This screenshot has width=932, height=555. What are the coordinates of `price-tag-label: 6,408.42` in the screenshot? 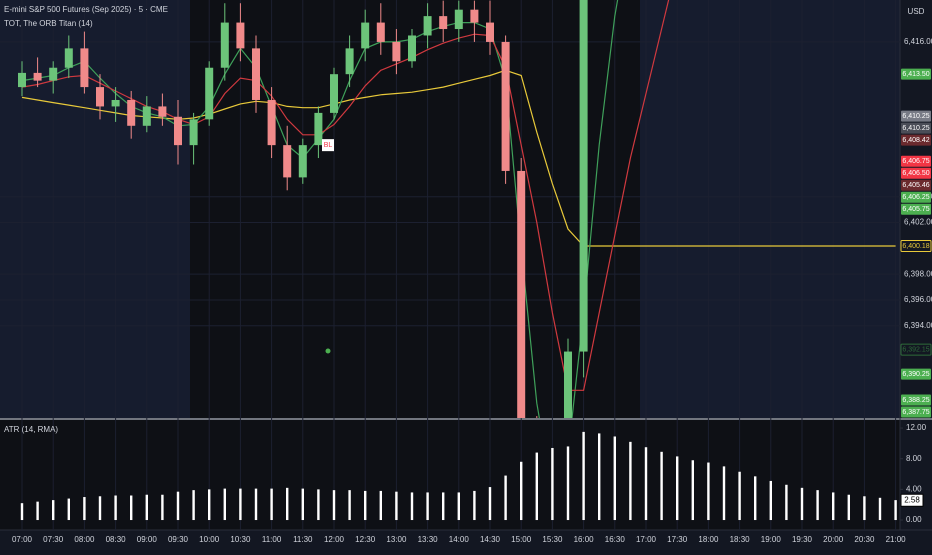 It's located at (915, 140).